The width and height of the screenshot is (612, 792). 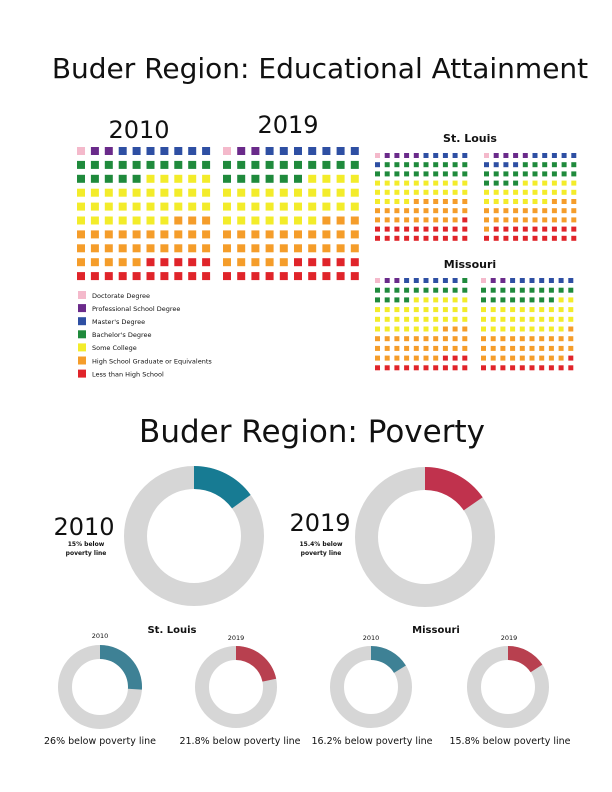 What do you see at coordinates (122, 335) in the screenshot?
I see `legend-label-bachelor-s-degree: Bachelor's Degree` at bounding box center [122, 335].